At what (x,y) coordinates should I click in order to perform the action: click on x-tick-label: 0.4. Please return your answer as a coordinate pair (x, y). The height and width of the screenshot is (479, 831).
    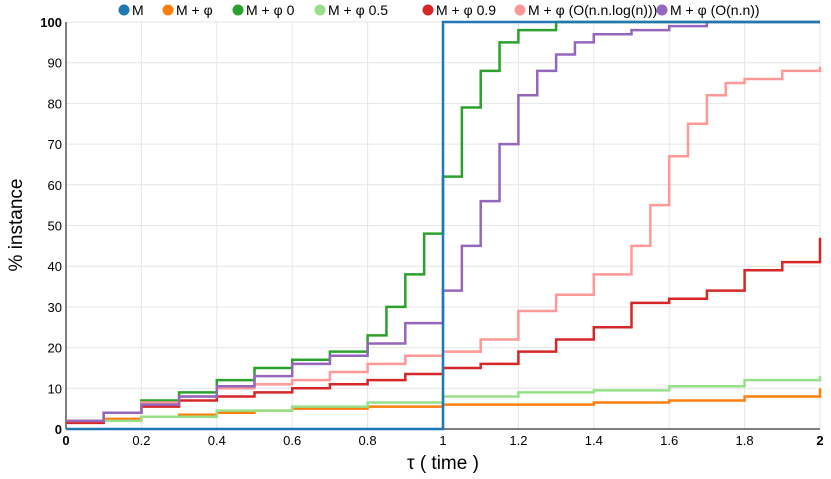
    Looking at the image, I should click on (217, 440).